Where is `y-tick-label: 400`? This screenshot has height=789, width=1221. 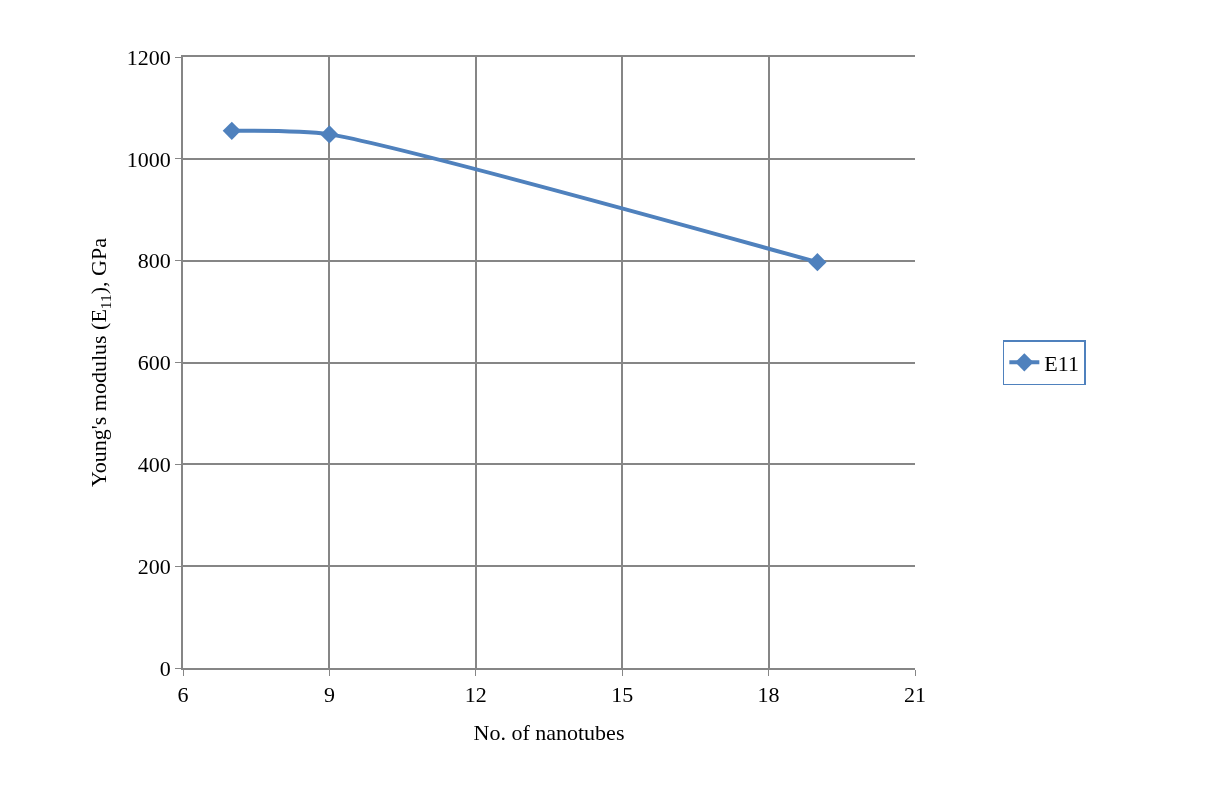
y-tick-label: 400 is located at coordinates (154, 465).